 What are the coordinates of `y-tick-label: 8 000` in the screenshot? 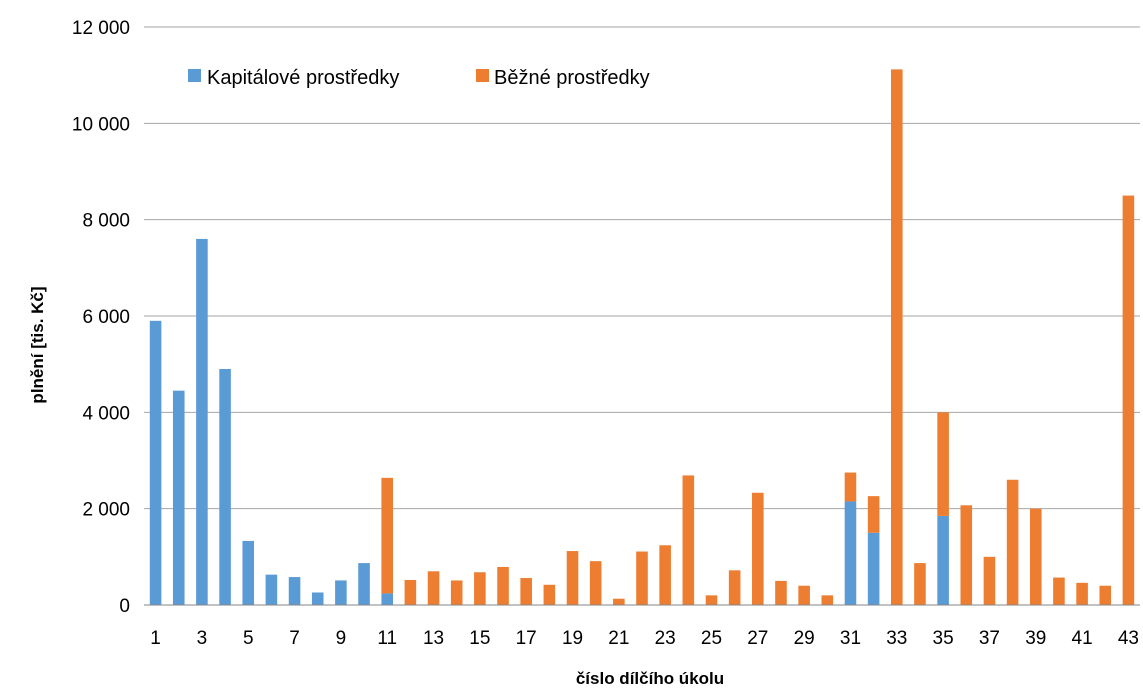 It's located at (106, 221).